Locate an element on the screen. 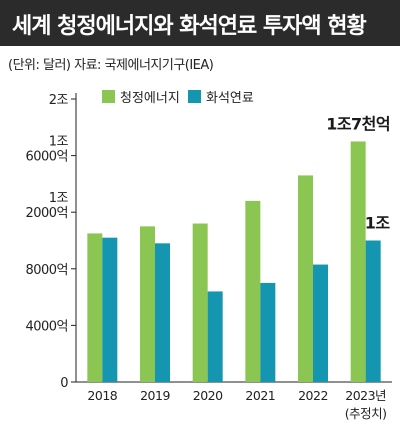 This screenshot has height=436, width=400. bar-clean-energy-2019 is located at coordinates (147, 304).